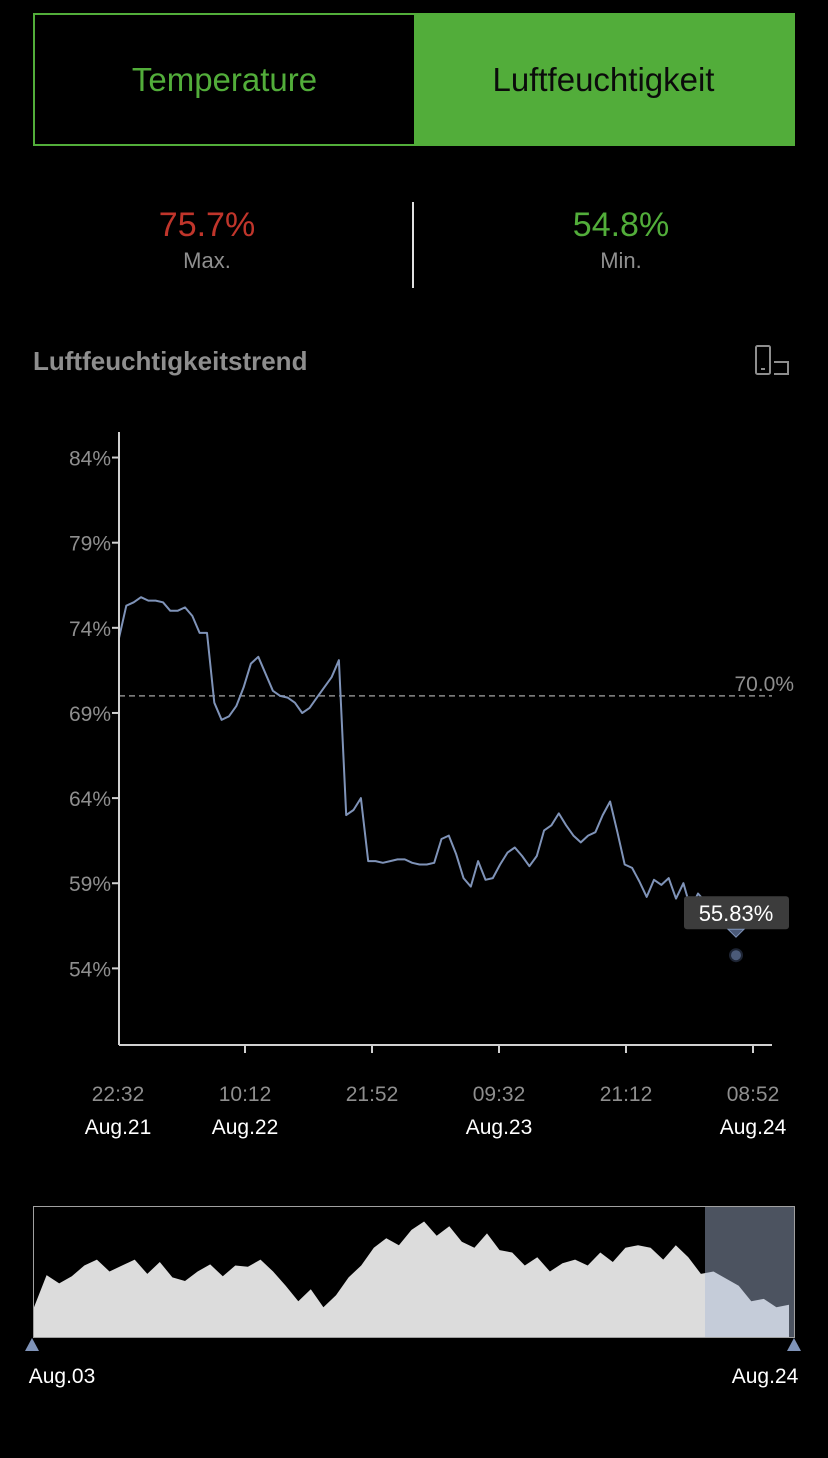 This screenshot has width=828, height=1458. Describe the element at coordinates (753, 1094) in the screenshot. I see `x-tick-time: 08:52` at that location.